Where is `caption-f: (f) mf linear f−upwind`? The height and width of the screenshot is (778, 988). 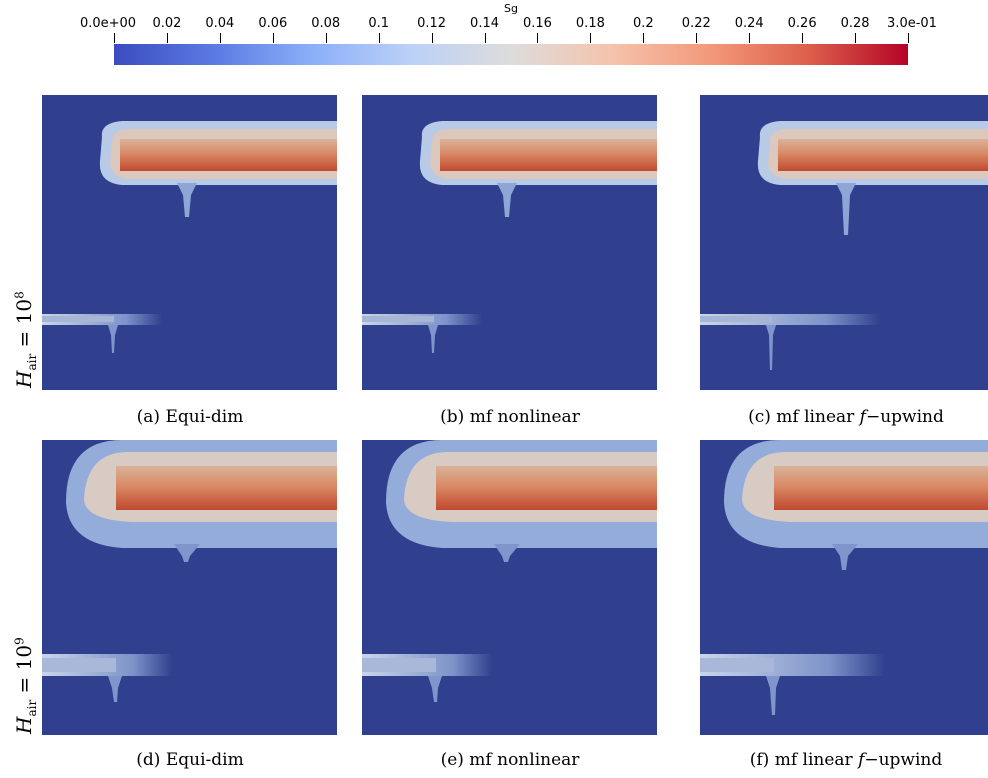
caption-f: (f) mf linear f−upwind is located at coordinates (846, 760).